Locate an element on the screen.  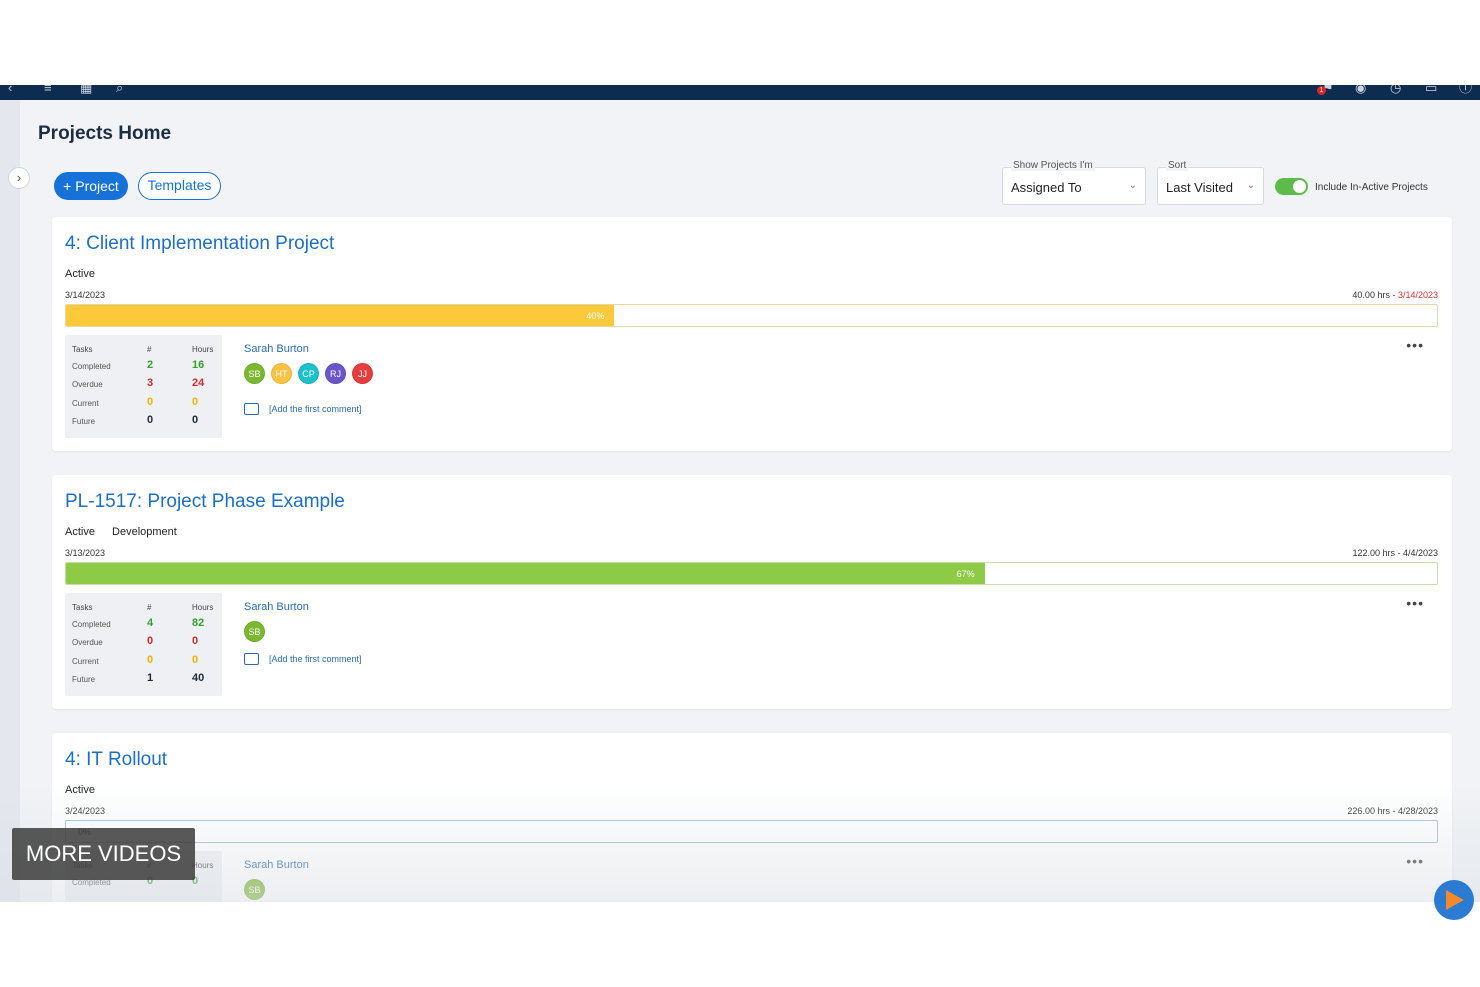
show-projects-value: Assigned To is located at coordinates (1046, 187).